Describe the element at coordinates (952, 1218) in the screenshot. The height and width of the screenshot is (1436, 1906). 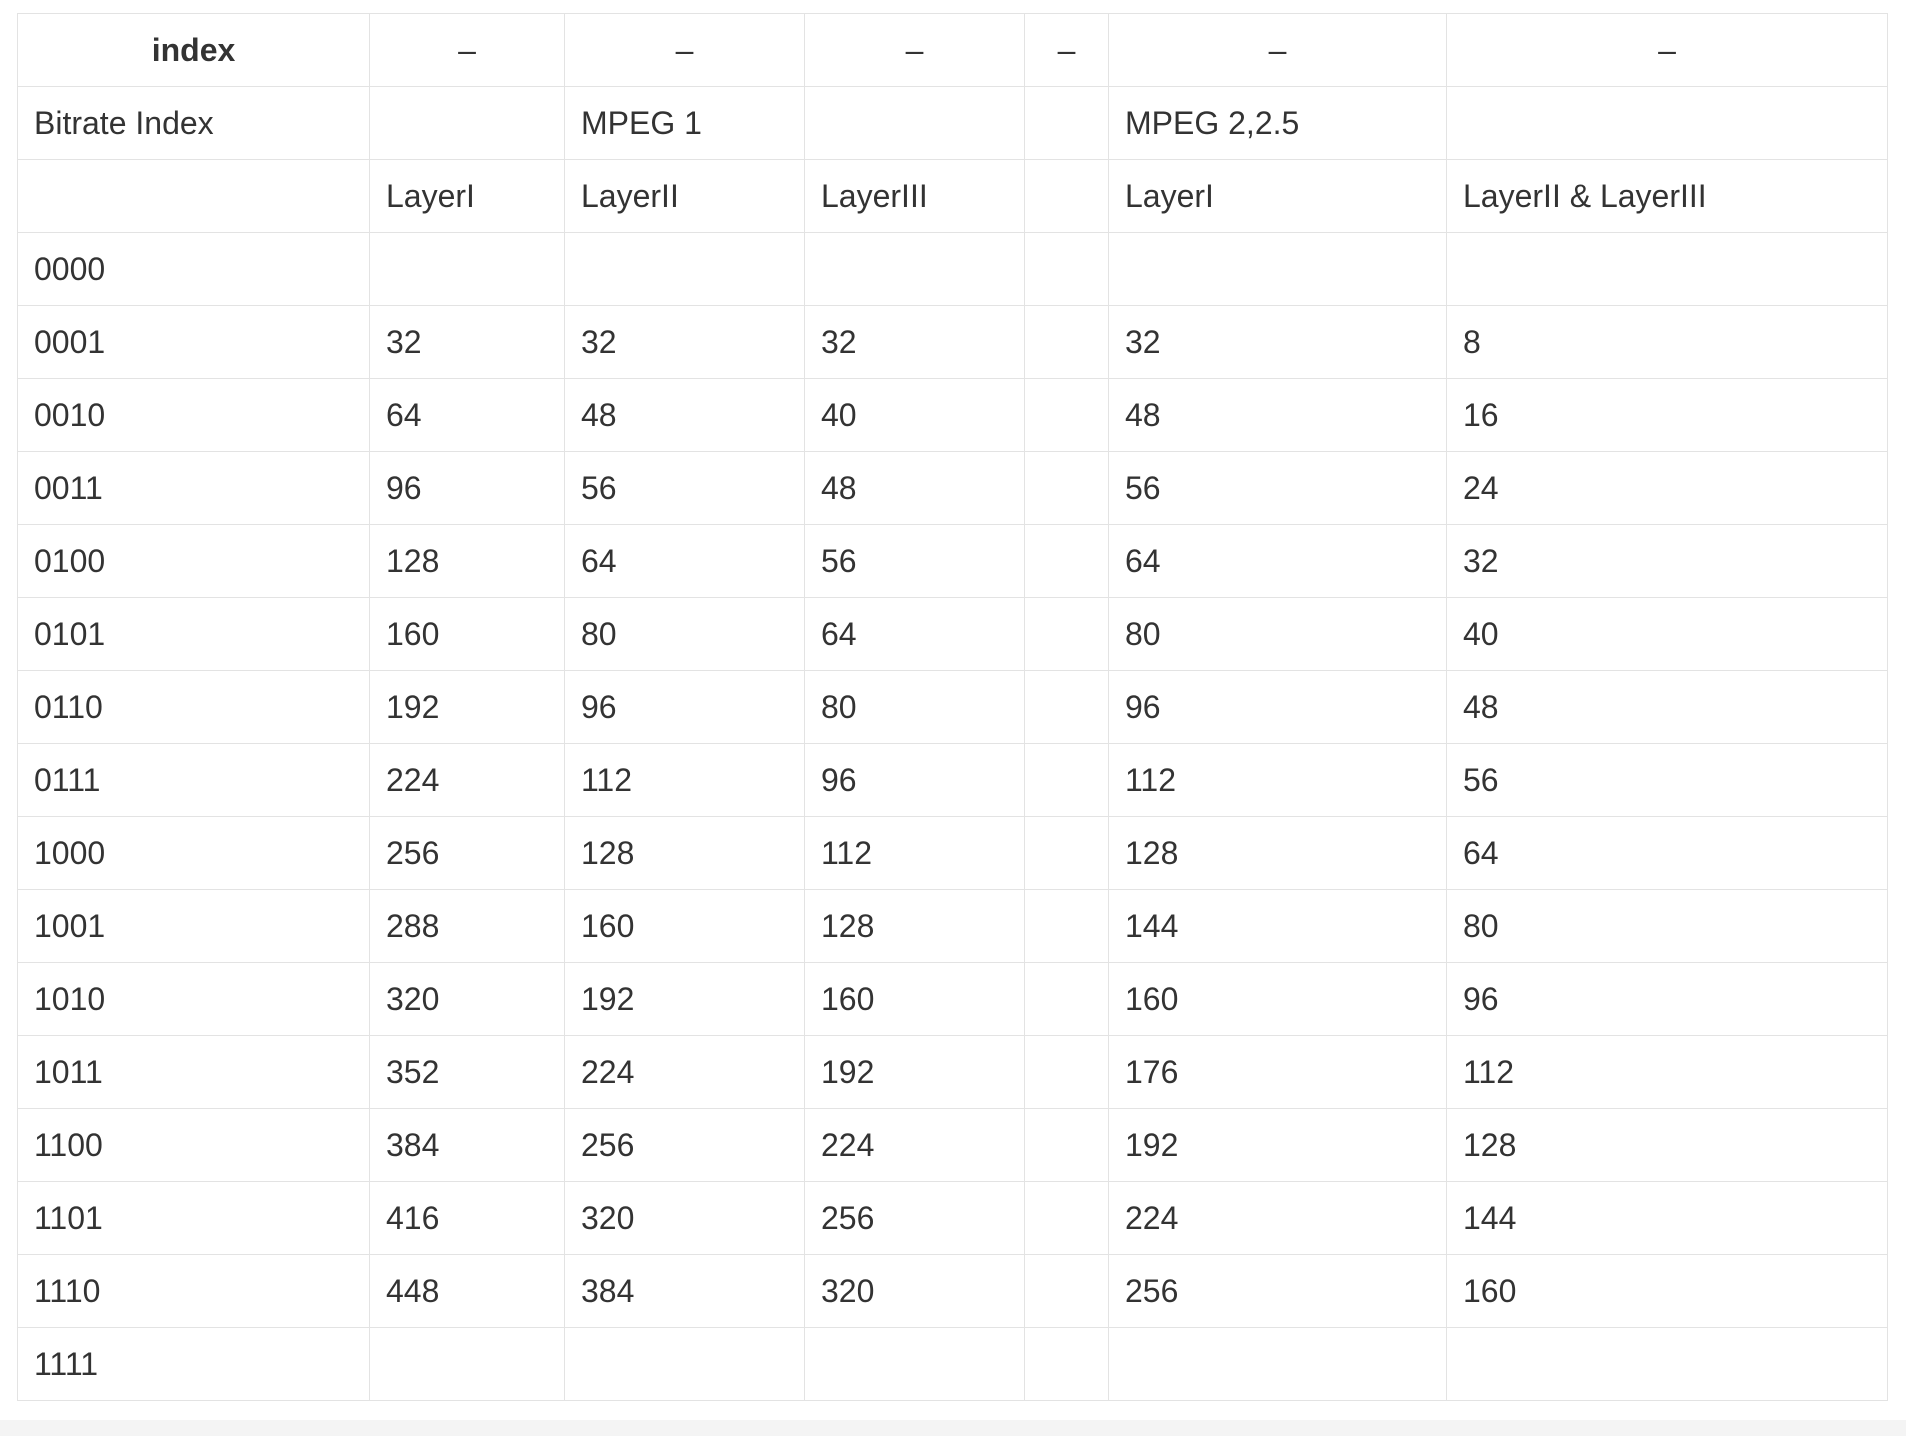
I see `table-row: 1101 416 320 256 224 144` at that location.